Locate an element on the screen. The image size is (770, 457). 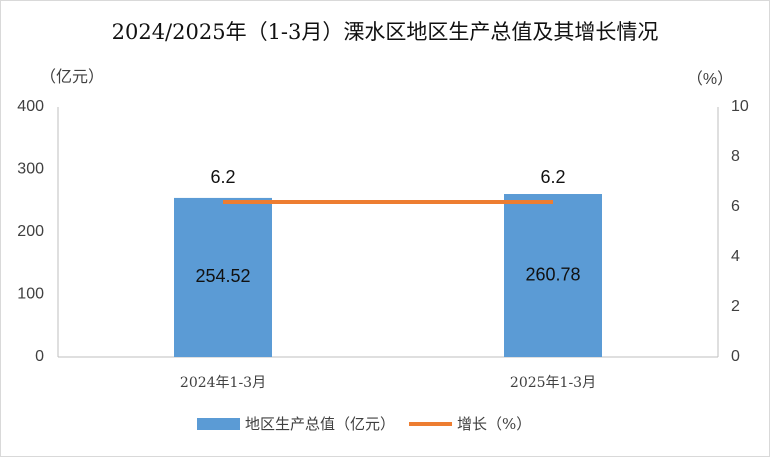
y2-axis-label: （%） is located at coordinates (710, 79).